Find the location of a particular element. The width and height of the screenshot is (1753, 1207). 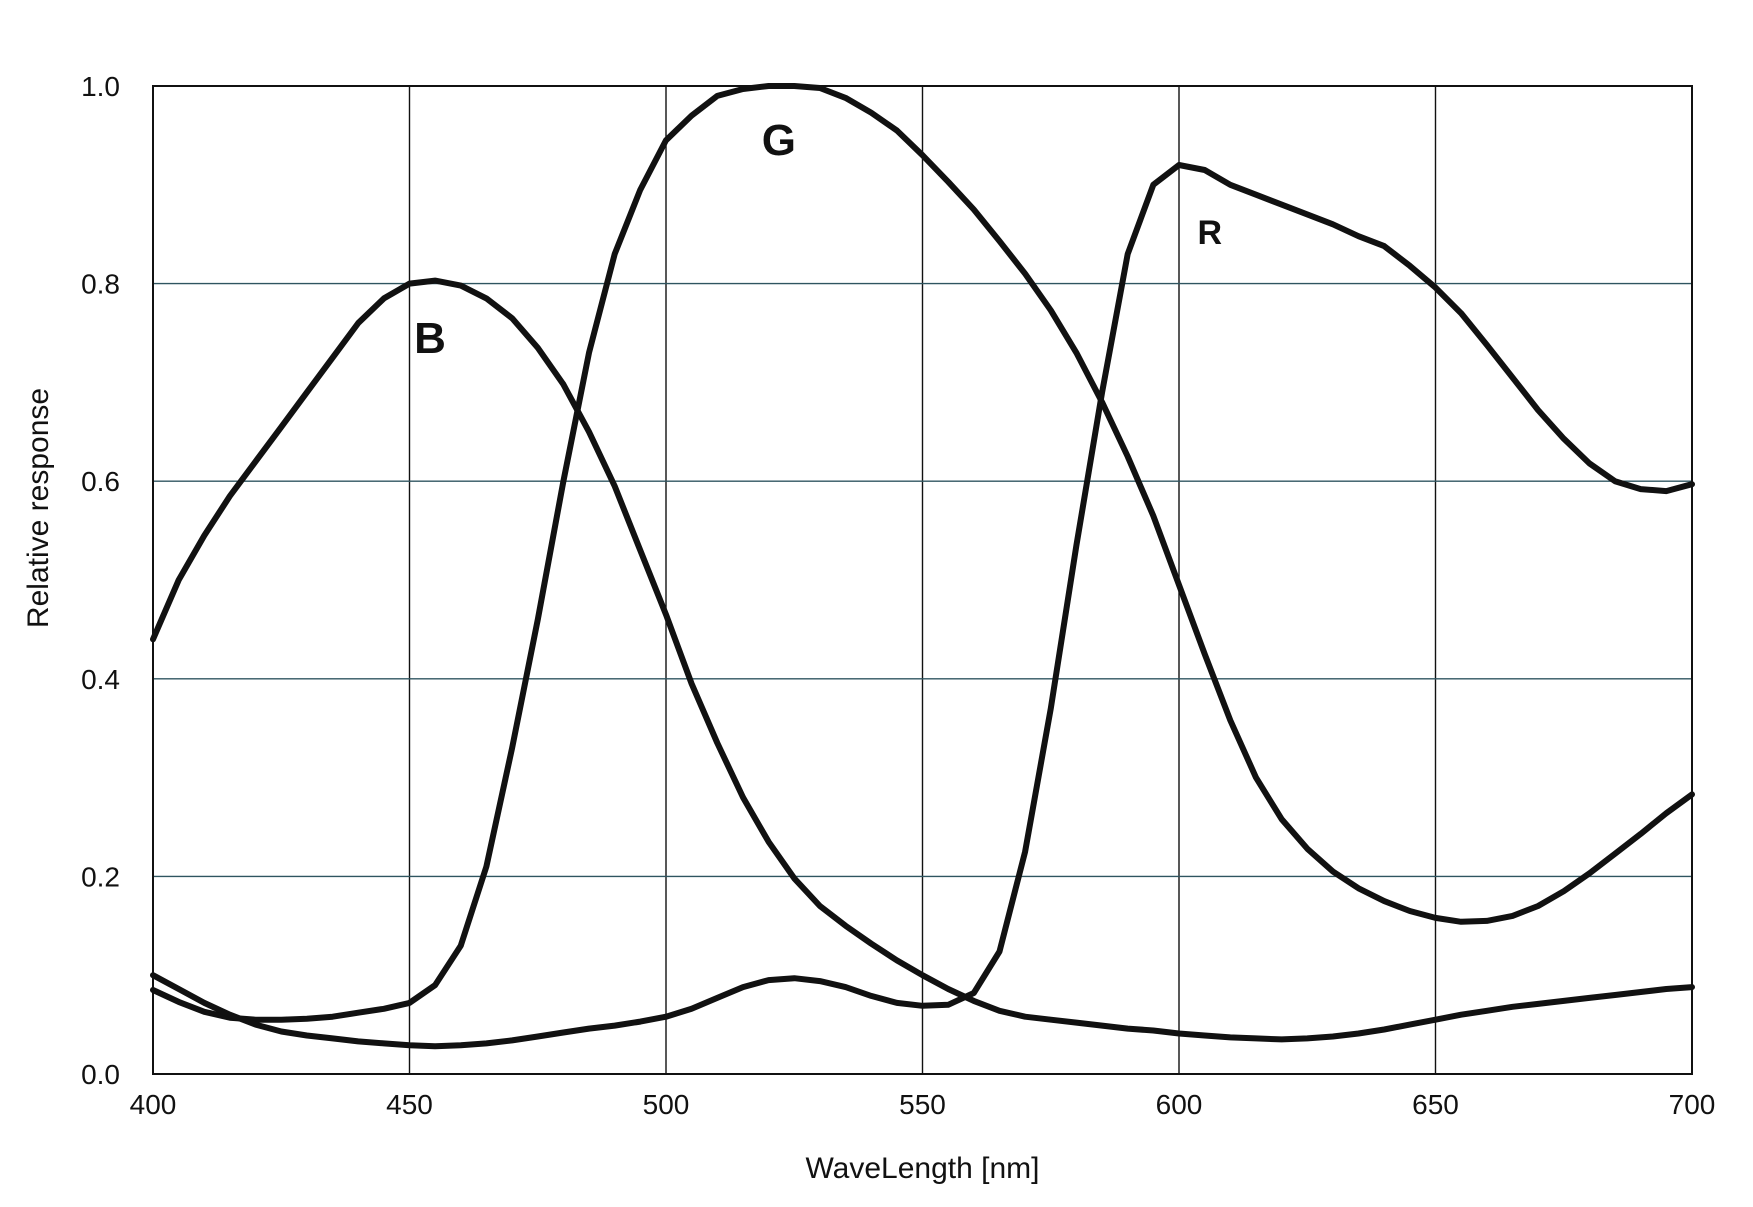

x-axis-label: WaveLength [nm] is located at coordinates (922, 1168).